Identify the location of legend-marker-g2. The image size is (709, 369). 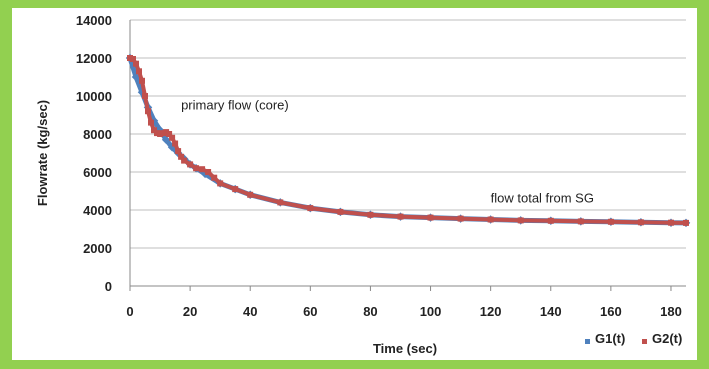
(644, 341).